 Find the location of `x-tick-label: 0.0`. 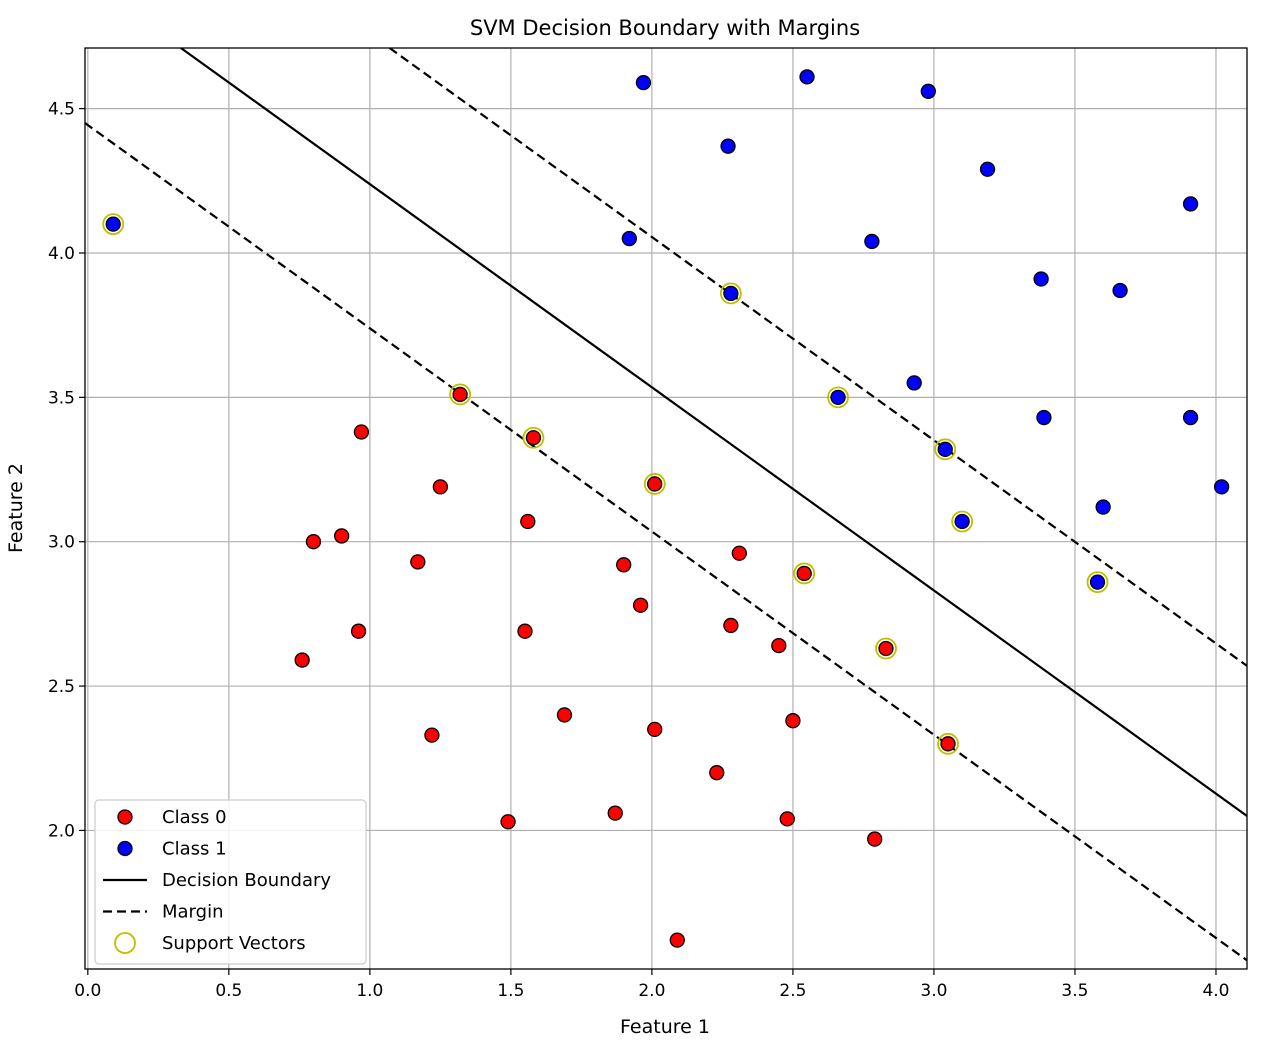

x-tick-label: 0.0 is located at coordinates (87, 991).